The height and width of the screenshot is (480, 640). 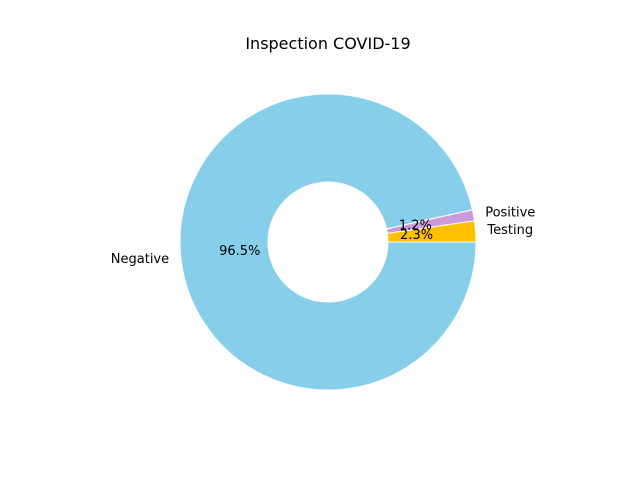 What do you see at coordinates (416, 235) in the screenshot?
I see `percent-label-testing: 2.3%` at bounding box center [416, 235].